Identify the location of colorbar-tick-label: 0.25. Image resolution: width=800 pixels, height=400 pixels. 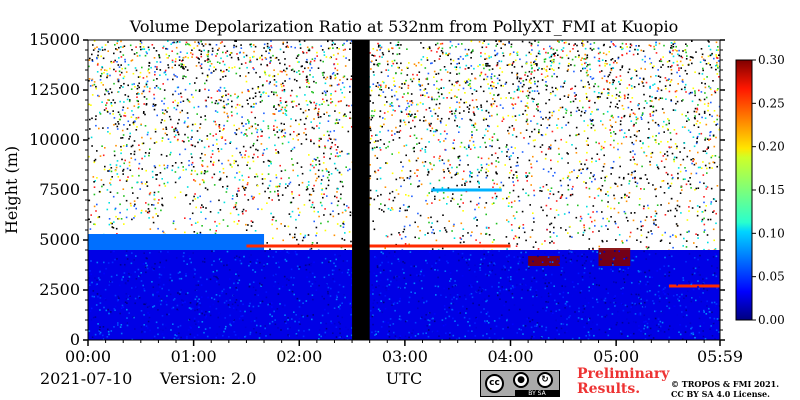
(771, 103).